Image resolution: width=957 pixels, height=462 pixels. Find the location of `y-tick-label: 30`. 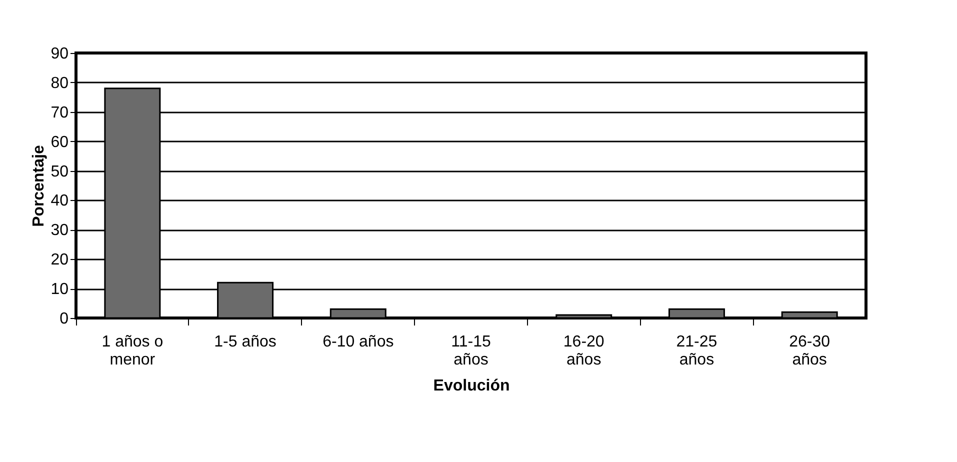

y-tick-label: 30 is located at coordinates (59, 231).